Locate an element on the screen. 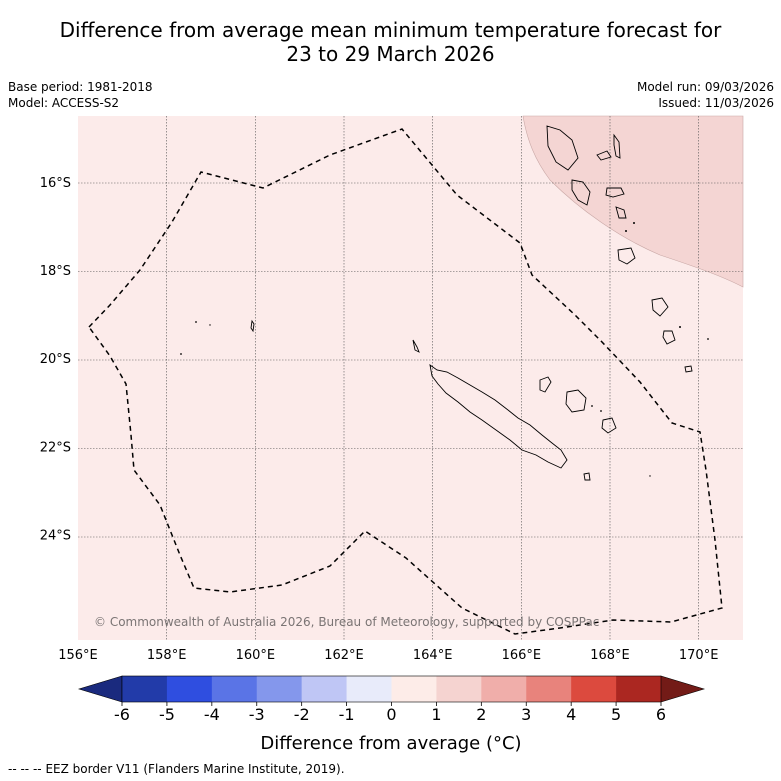 The height and width of the screenshot is (781, 781). longitude-tick-label: 164°E is located at coordinates (433, 655).